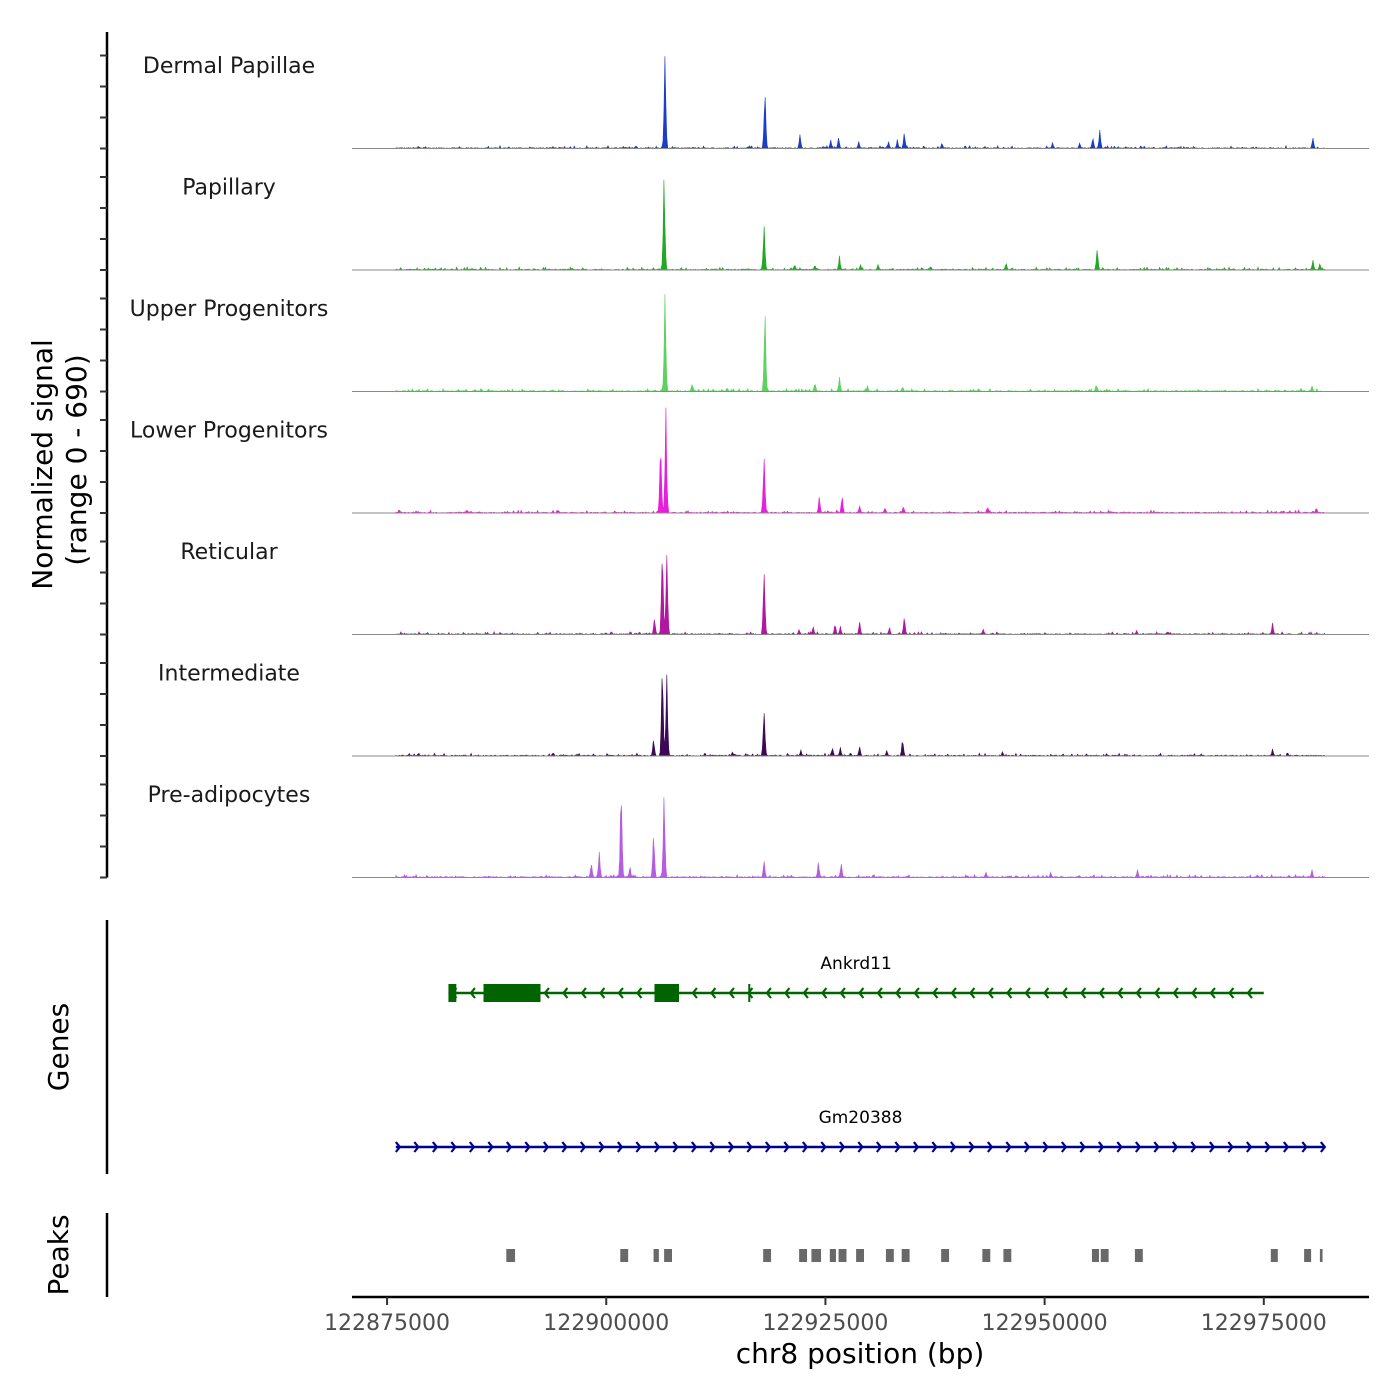 The image size is (1400, 1400). I want to click on peaks-panel-title: Peaks, so click(58, 1254).